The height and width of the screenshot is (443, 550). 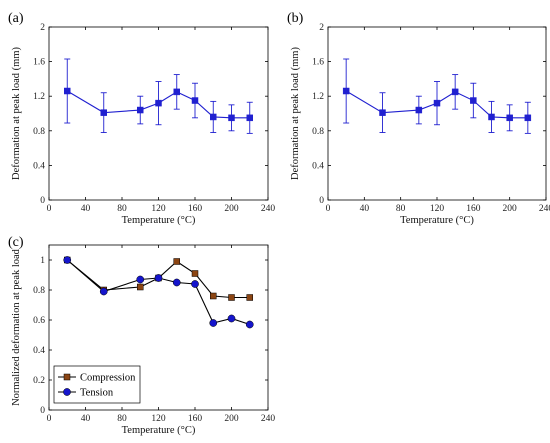 What do you see at coordinates (108, 378) in the screenshot?
I see `legend-label: Compression` at bounding box center [108, 378].